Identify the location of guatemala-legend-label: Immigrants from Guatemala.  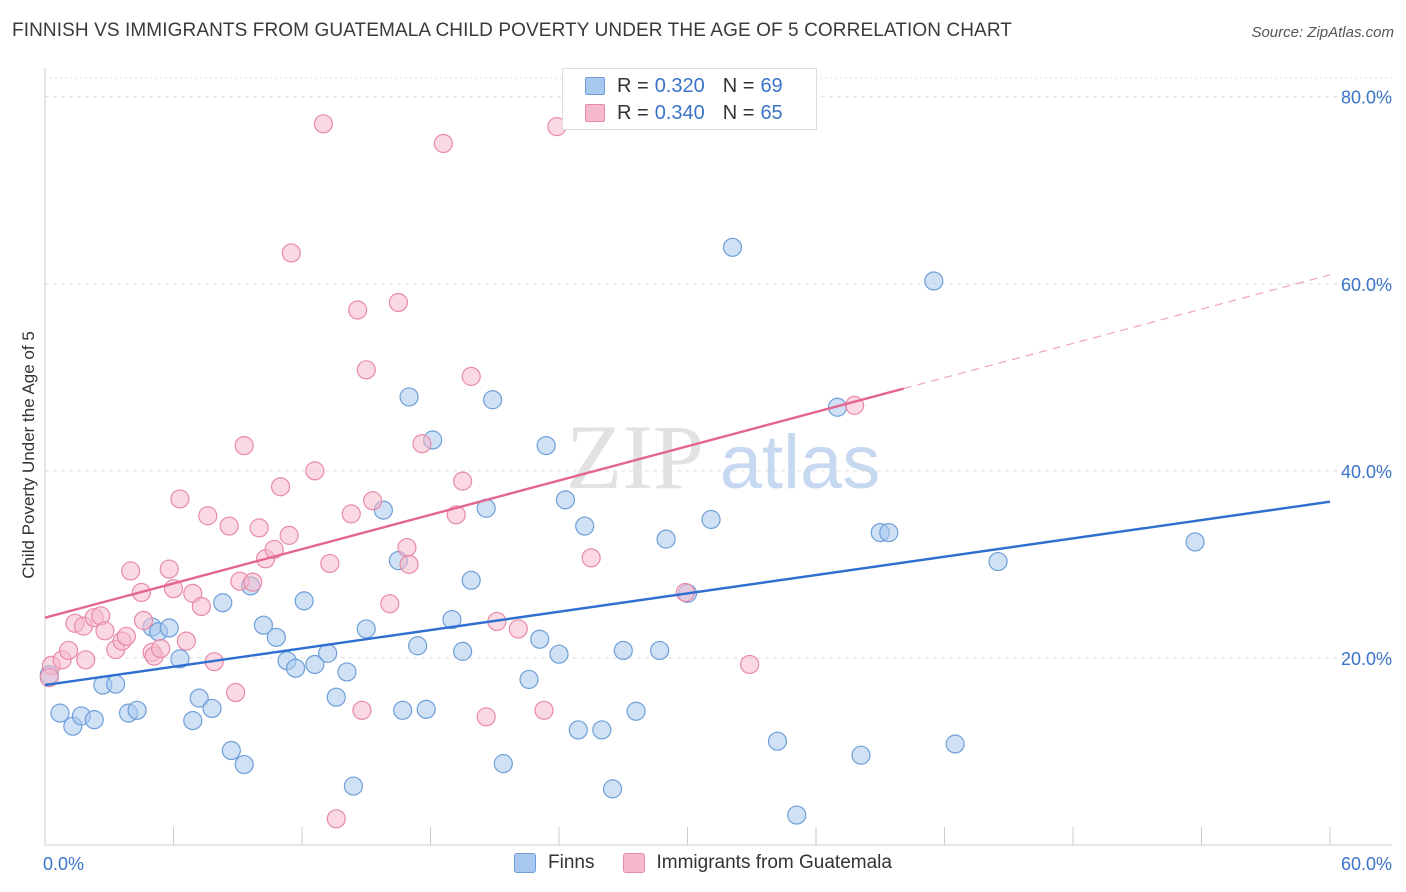
(774, 862).